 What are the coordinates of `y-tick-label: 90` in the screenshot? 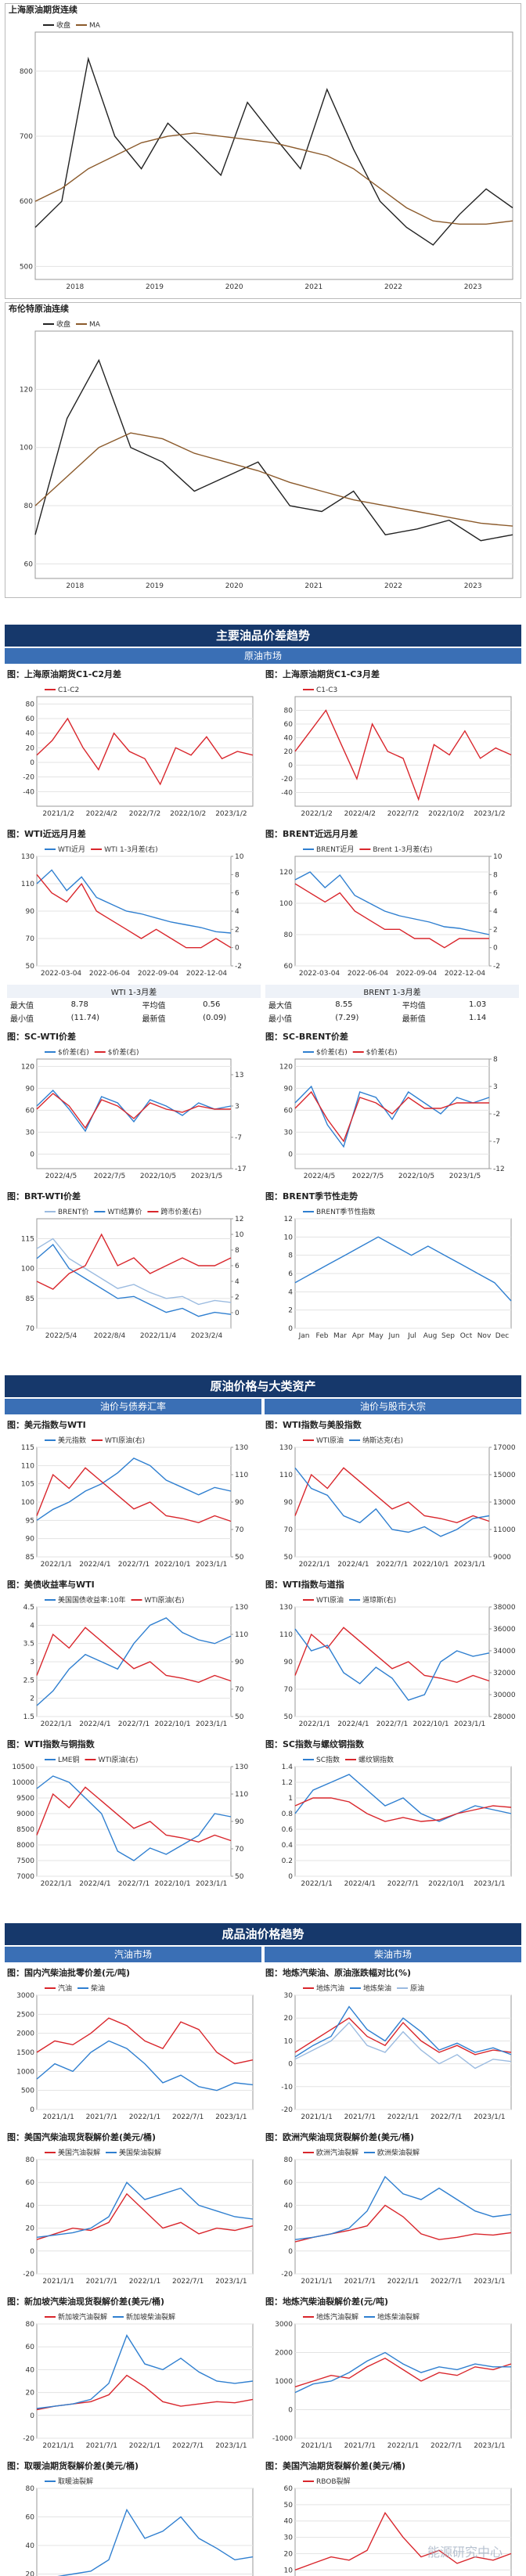 It's located at (289, 1662).